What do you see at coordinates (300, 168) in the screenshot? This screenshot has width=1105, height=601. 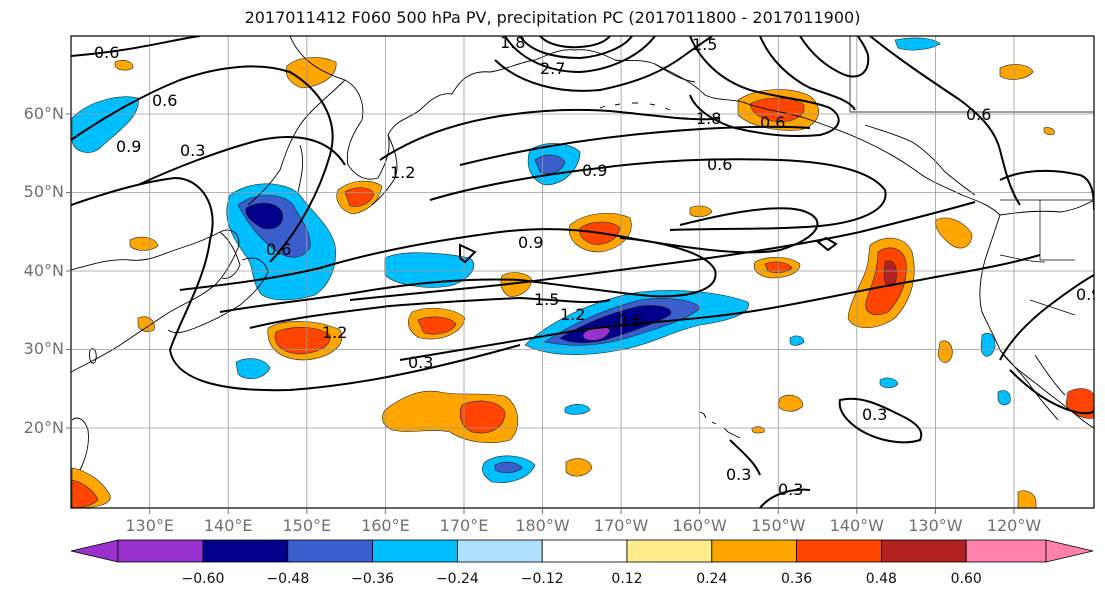 I see `coast-sakhalin` at bounding box center [300, 168].